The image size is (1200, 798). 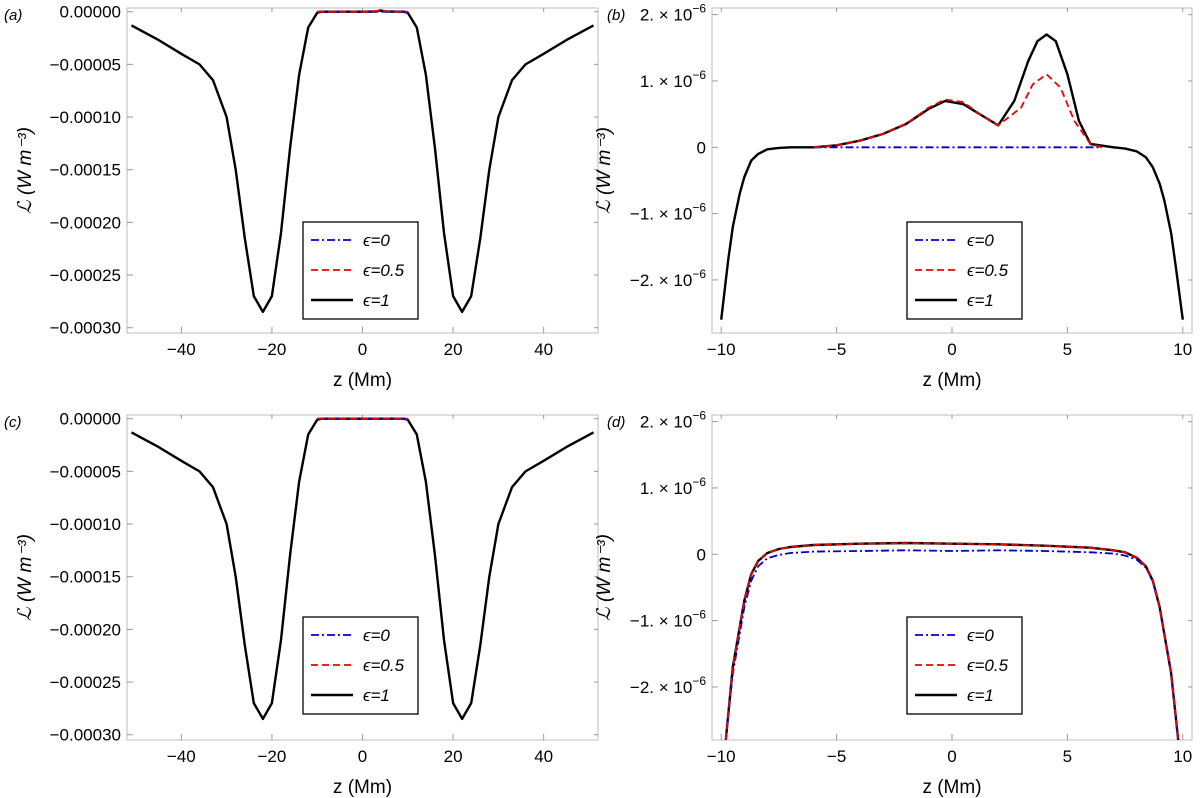 What do you see at coordinates (616, 422) in the screenshot?
I see `panel-label: (d)` at bounding box center [616, 422].